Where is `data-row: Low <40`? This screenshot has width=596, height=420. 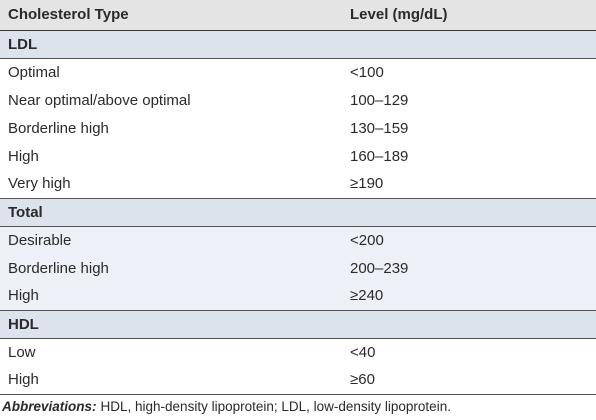 data-row: Low <40 is located at coordinates (298, 352).